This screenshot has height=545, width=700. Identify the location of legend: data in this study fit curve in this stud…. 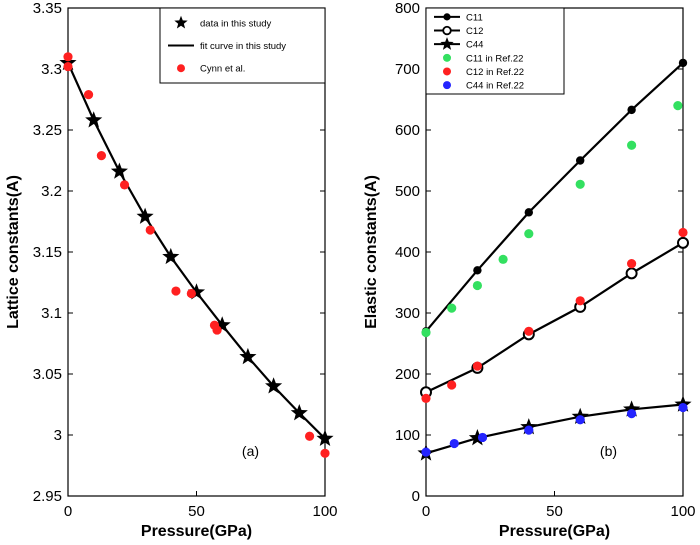
(242, 45).